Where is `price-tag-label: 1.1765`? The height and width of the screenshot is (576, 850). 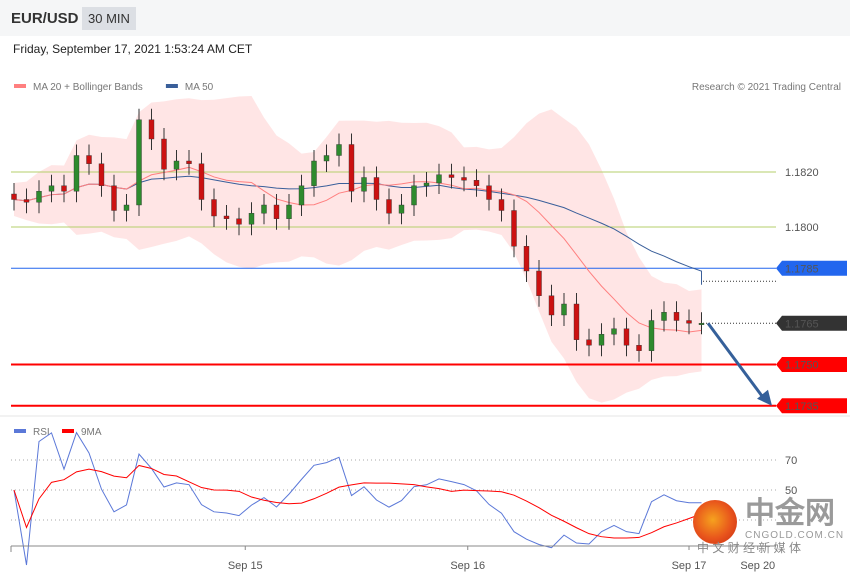 price-tag-label: 1.1765 is located at coordinates (802, 324).